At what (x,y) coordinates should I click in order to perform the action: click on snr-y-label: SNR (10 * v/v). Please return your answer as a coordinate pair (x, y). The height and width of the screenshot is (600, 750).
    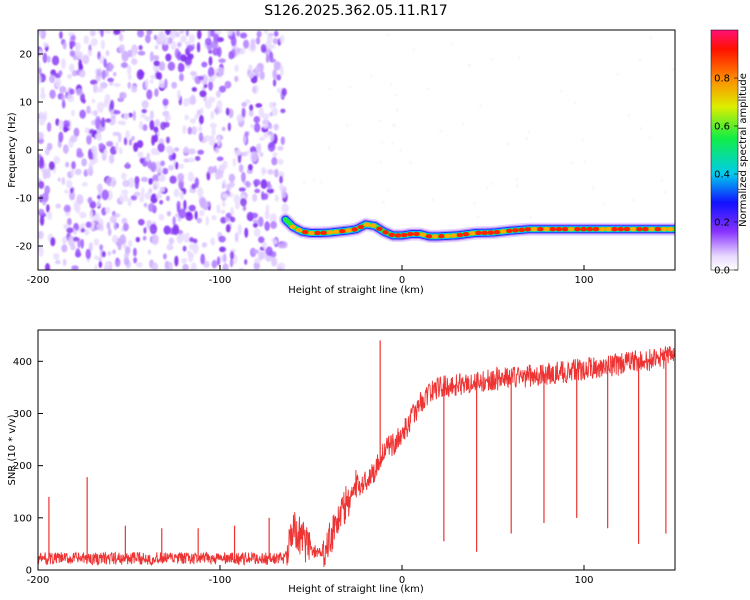
    Looking at the image, I should click on (12, 449).